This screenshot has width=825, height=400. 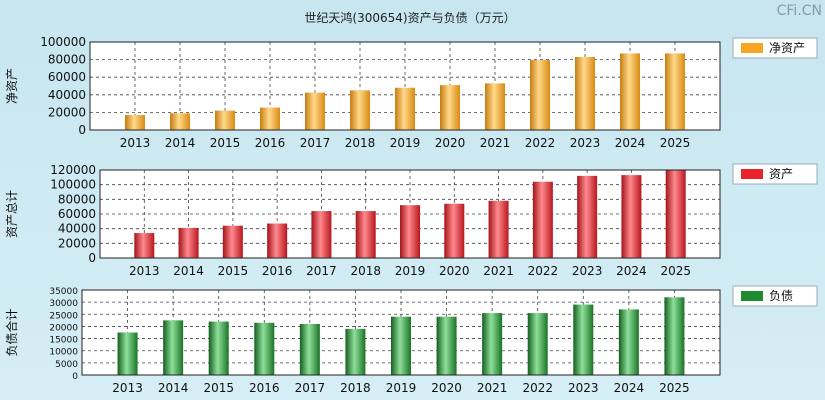 What do you see at coordinates (315, 143) in the screenshot?
I see `net-assets-x-tick-label: 2017` at bounding box center [315, 143].